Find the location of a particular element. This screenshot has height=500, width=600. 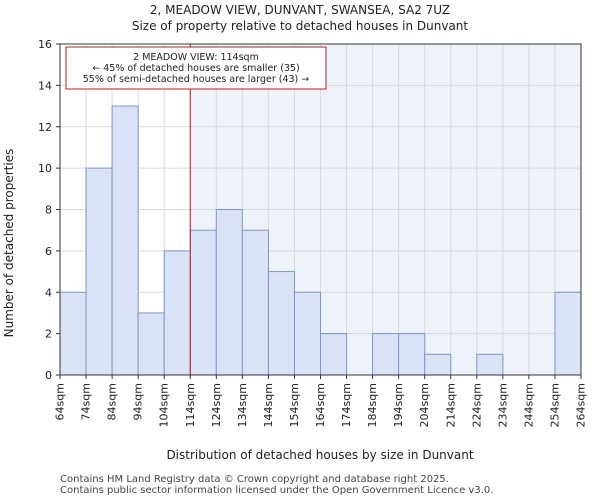

y-tick-label: 2 is located at coordinates (48, 334).